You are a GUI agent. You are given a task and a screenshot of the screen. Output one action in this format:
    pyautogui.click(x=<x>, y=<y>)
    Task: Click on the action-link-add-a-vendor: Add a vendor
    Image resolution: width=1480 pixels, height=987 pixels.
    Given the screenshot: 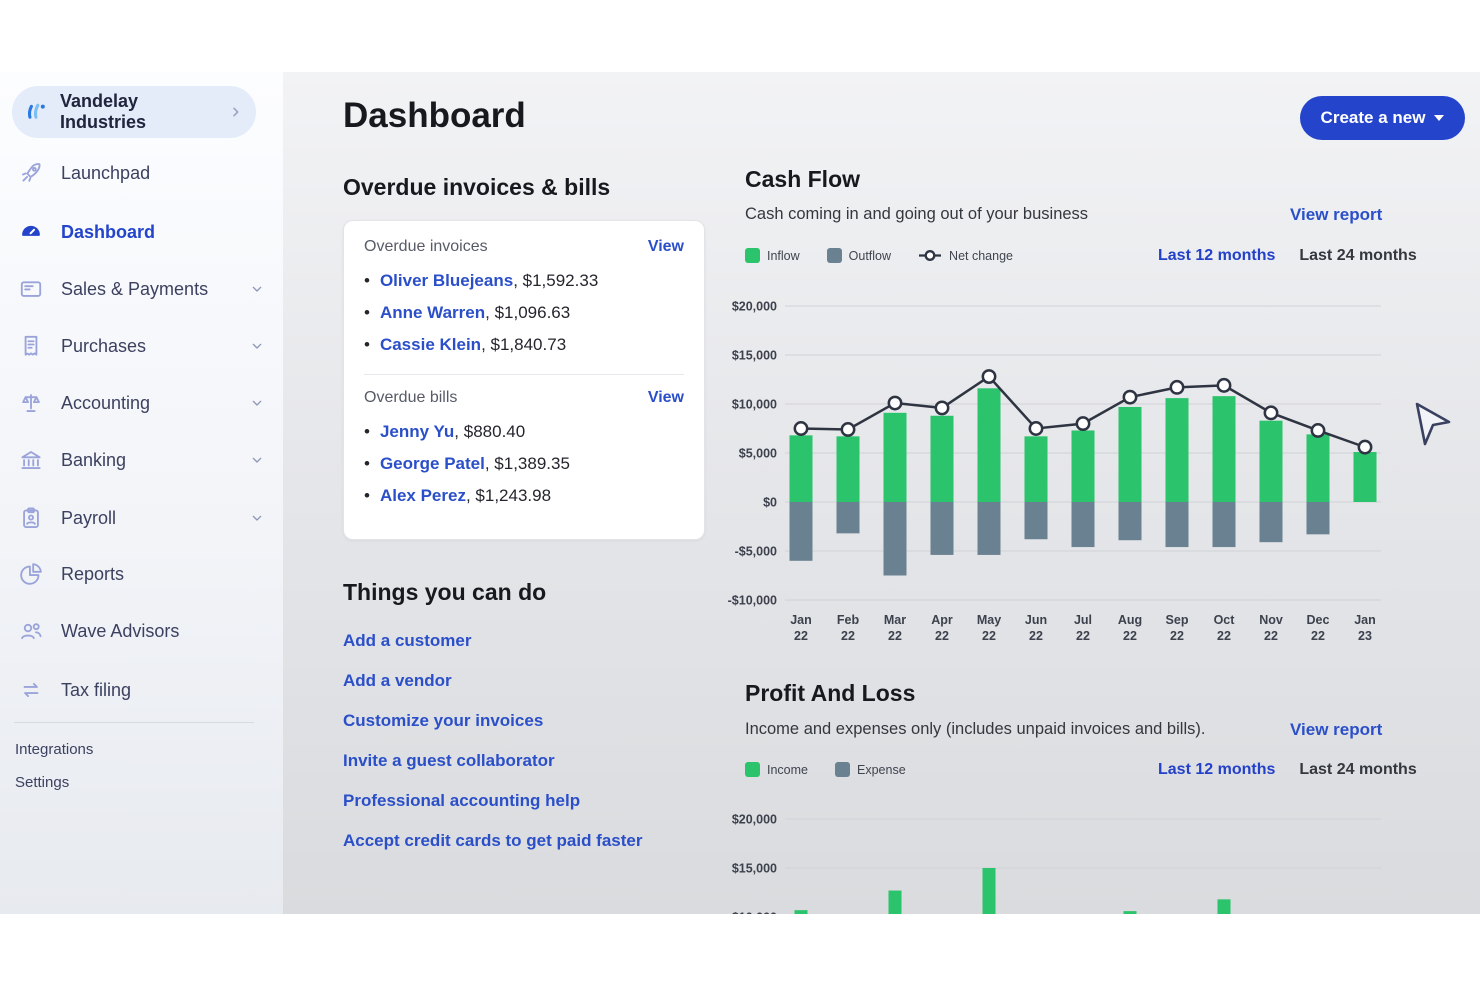 What is the action you would take?
    pyautogui.click(x=397, y=680)
    